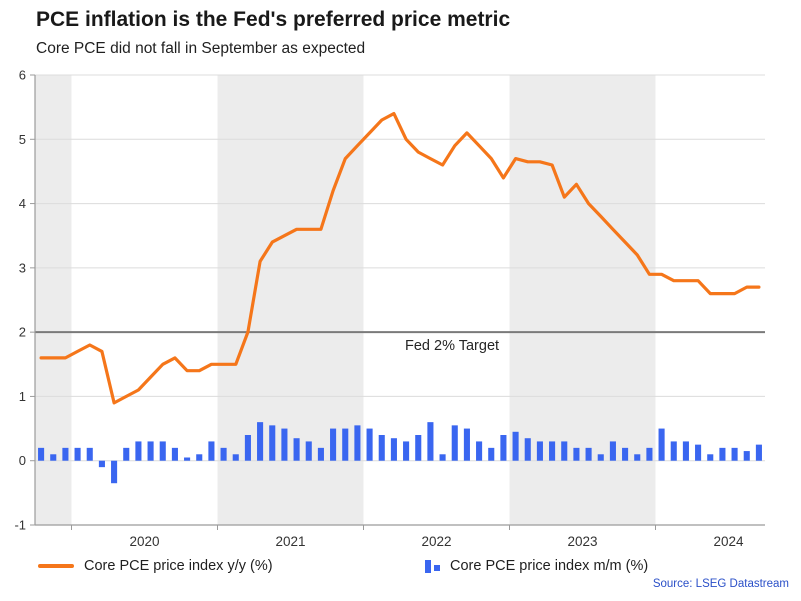  Describe the element at coordinates (24, 300) in the screenshot. I see `y-axis-labels: -1 0 1 2 3 4 5 6` at that location.